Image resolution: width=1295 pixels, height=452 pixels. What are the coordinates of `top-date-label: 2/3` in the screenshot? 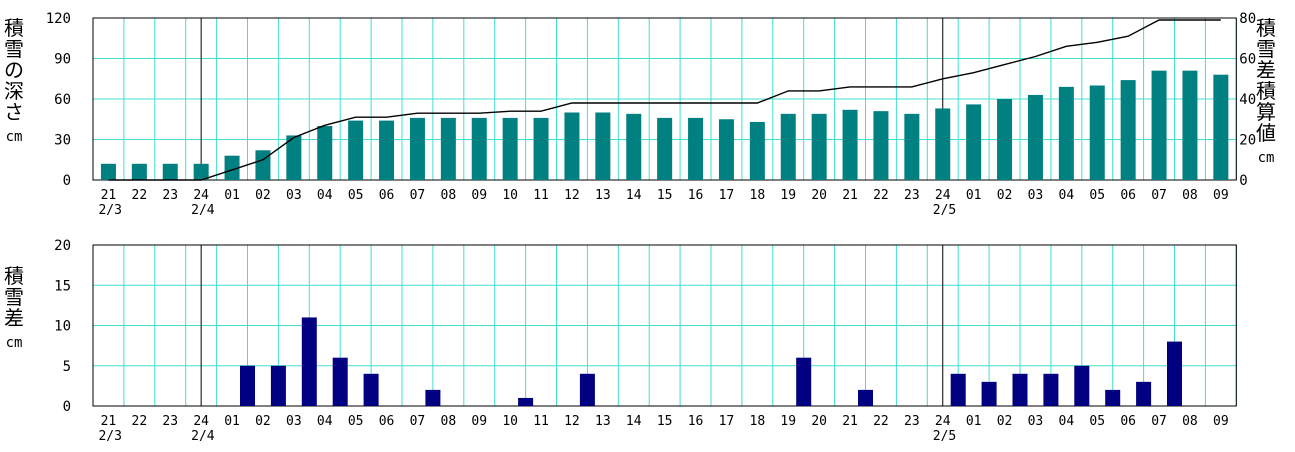 It's located at (109, 210).